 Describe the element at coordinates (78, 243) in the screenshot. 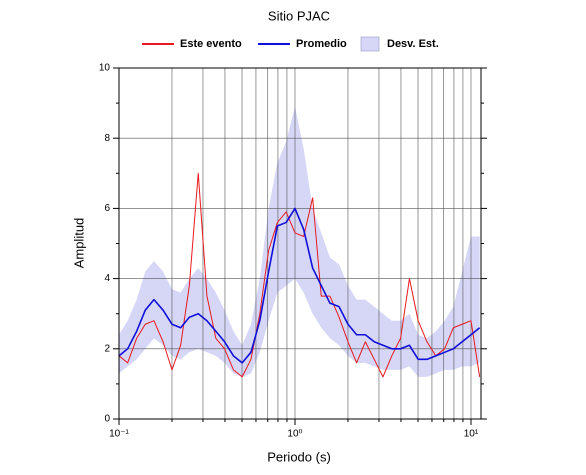

I see `y-axis-label: Amplitud` at that location.